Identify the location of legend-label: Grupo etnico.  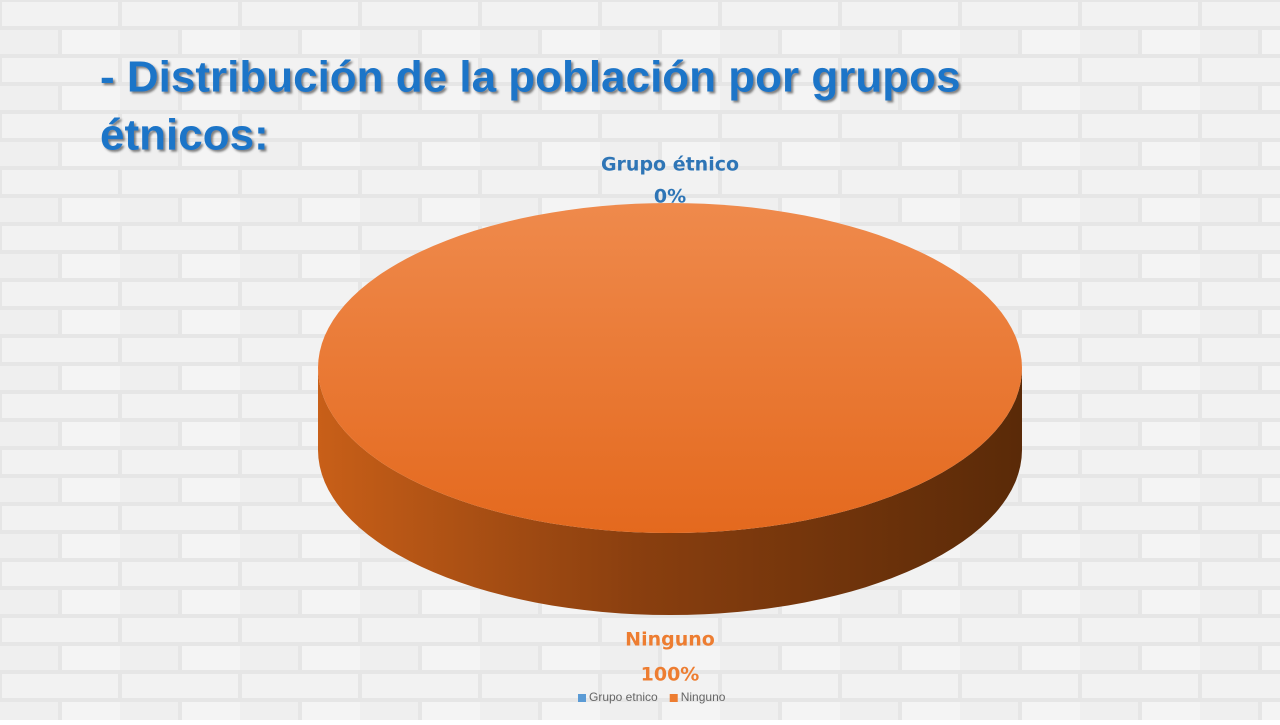
(623, 697).